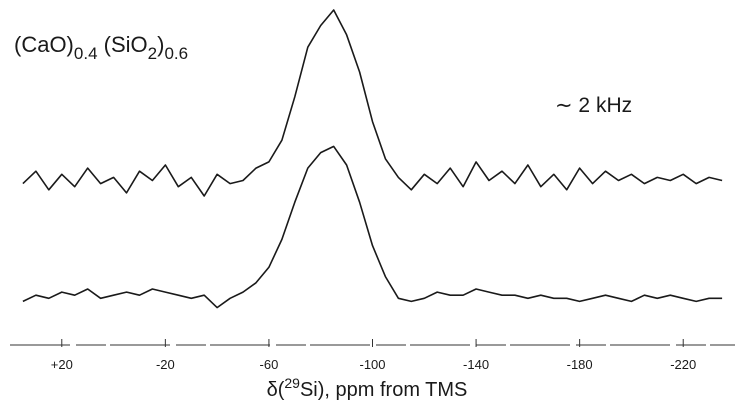 The image size is (735, 406). What do you see at coordinates (176, 53) in the screenshot?
I see `title-sub: 0.6` at bounding box center [176, 53].